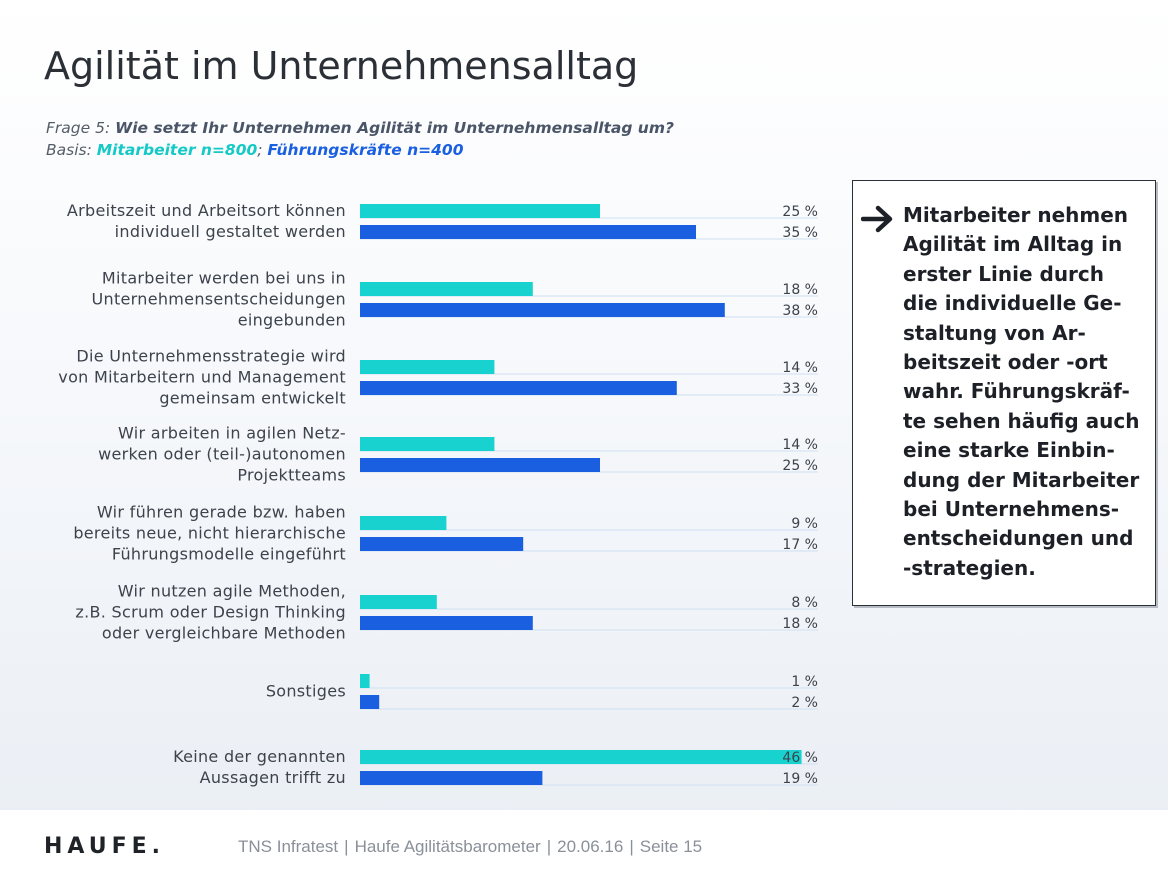  I want to click on category-label: Wir nutzen agile Methoden,, so click(232, 591).